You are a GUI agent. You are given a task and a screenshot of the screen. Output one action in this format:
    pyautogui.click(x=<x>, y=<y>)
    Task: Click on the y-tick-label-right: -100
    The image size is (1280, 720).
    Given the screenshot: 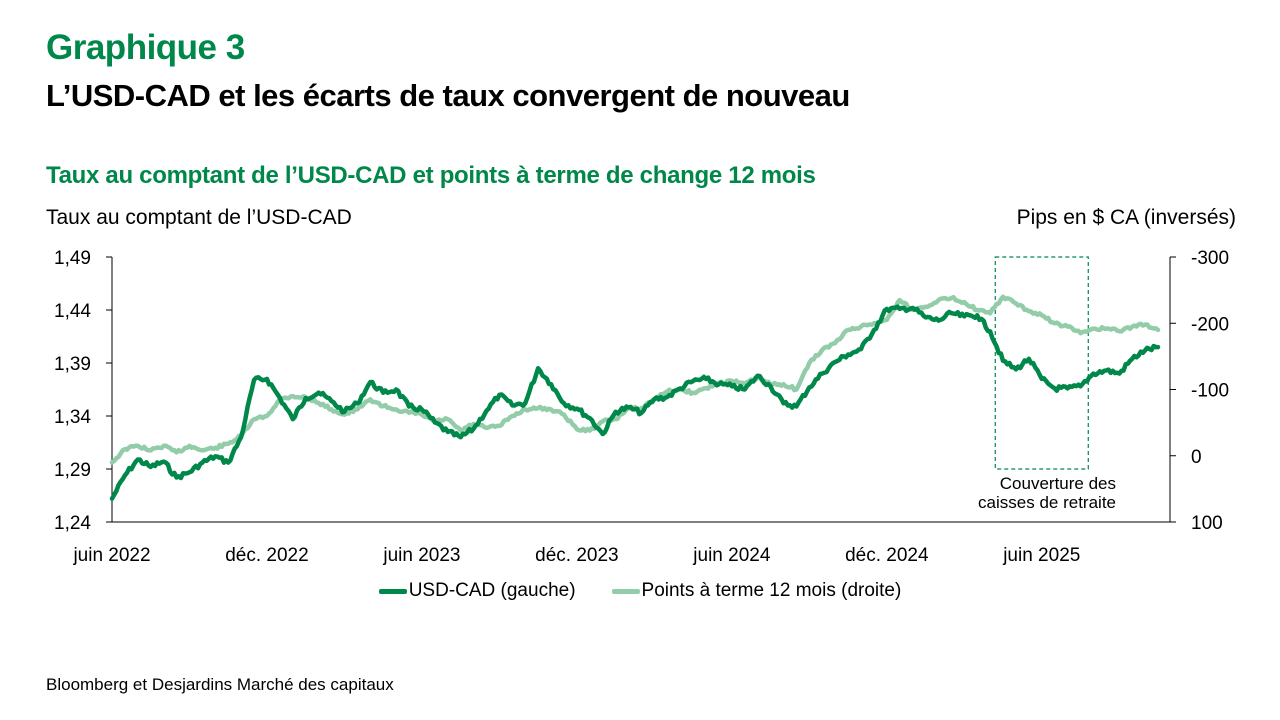 What is the action you would take?
    pyautogui.click(x=1210, y=391)
    